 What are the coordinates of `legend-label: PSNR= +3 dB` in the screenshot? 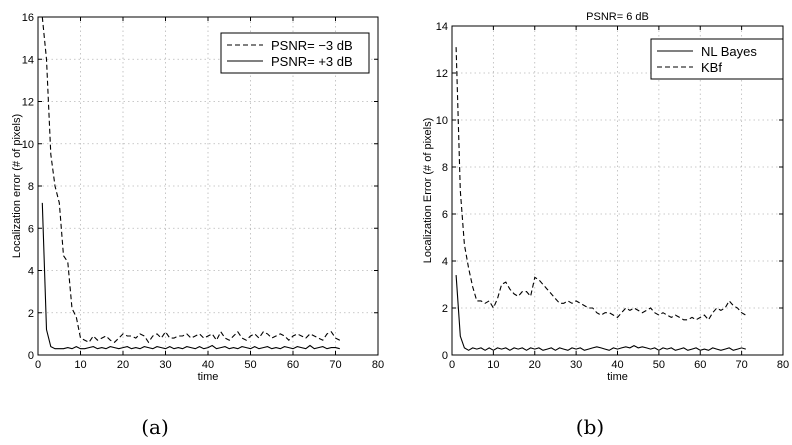 It's located at (312, 61).